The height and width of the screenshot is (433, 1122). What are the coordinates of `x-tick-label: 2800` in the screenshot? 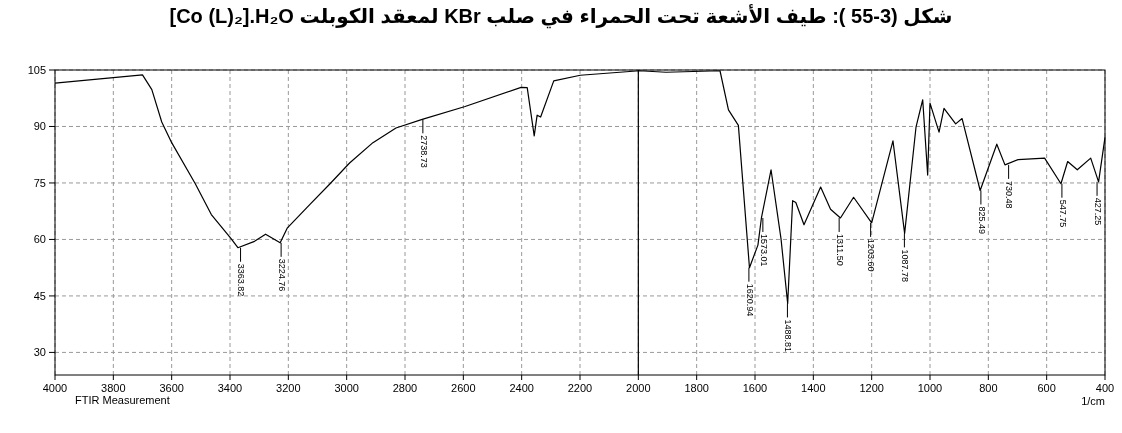 It's located at (405, 388).